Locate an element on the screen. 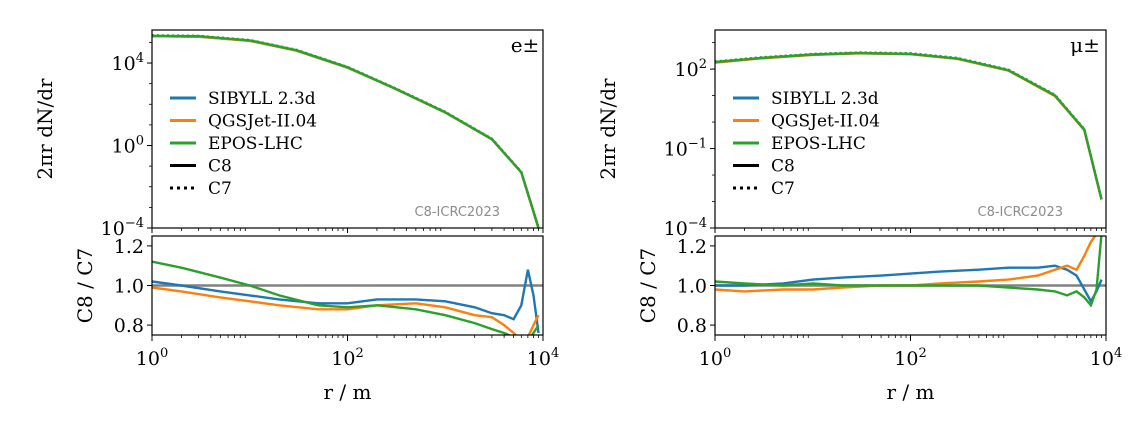 This screenshot has height=423, width=1145. particle-label: e± is located at coordinates (525, 45).